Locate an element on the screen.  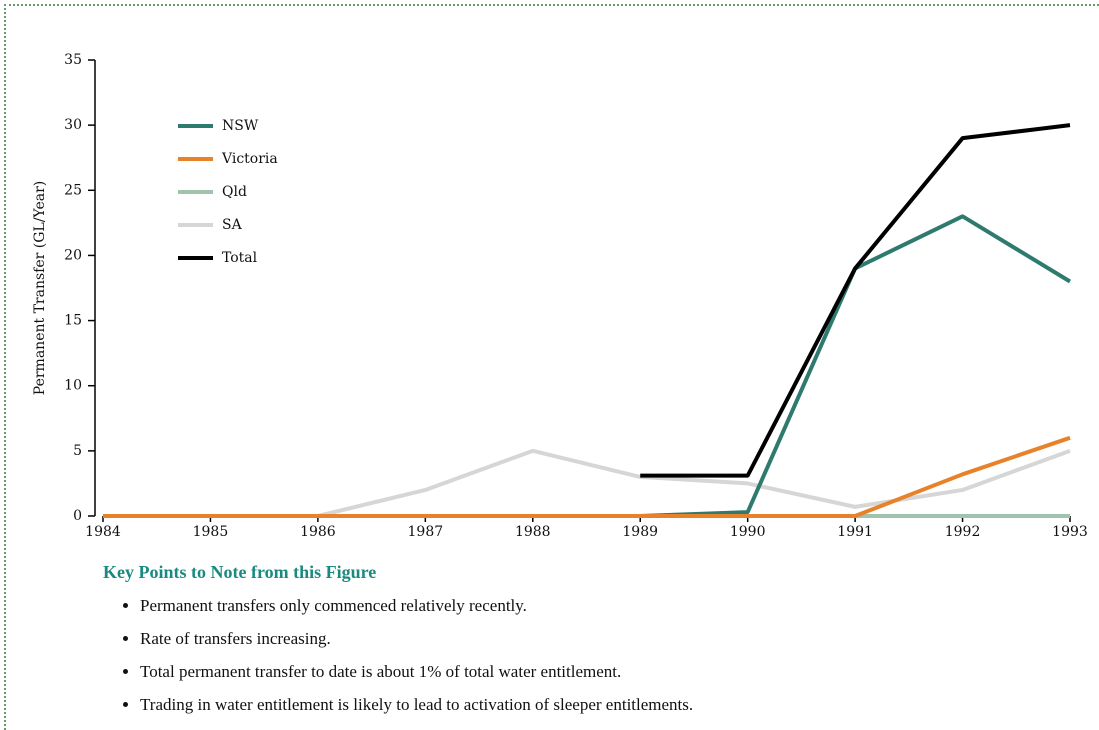
legend-label: SA is located at coordinates (232, 225).